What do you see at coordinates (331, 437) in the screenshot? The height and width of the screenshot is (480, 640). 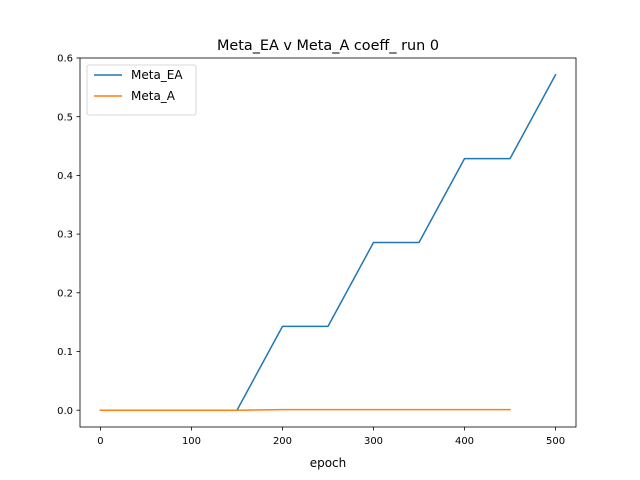 I see `x-axis: 0 100 200 300 400 500` at bounding box center [331, 437].